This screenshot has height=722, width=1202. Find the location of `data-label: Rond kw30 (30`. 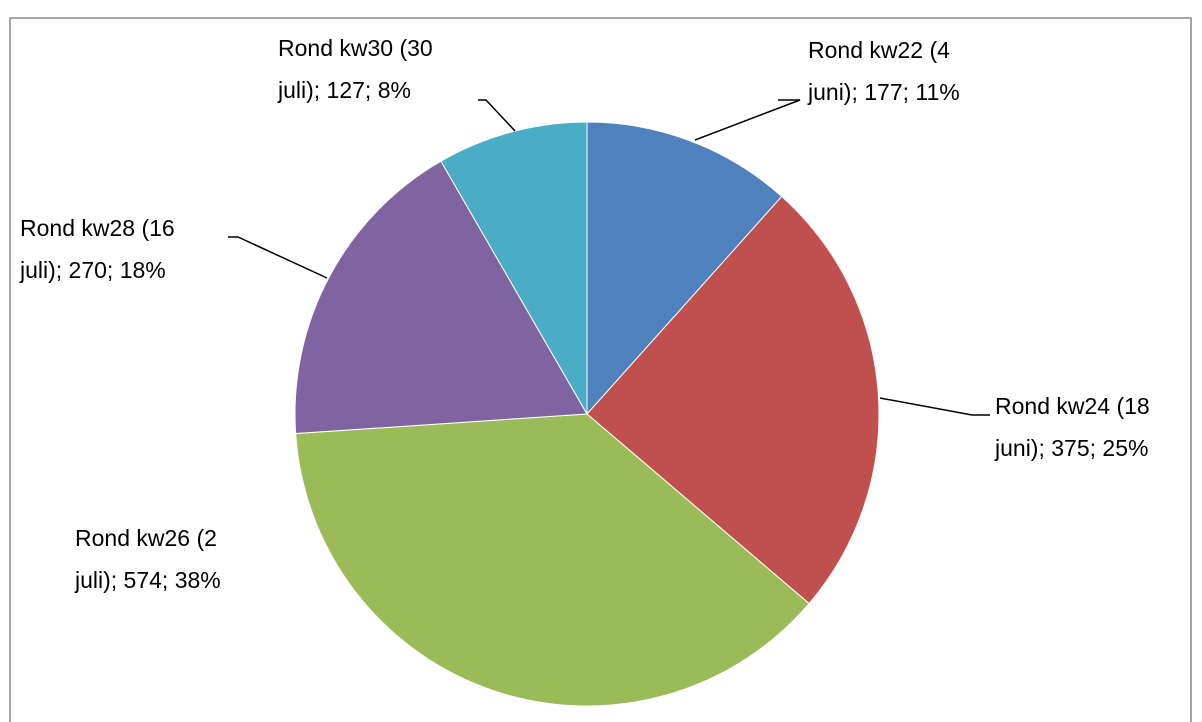

data-label: Rond kw30 (30 is located at coordinates (355, 48).